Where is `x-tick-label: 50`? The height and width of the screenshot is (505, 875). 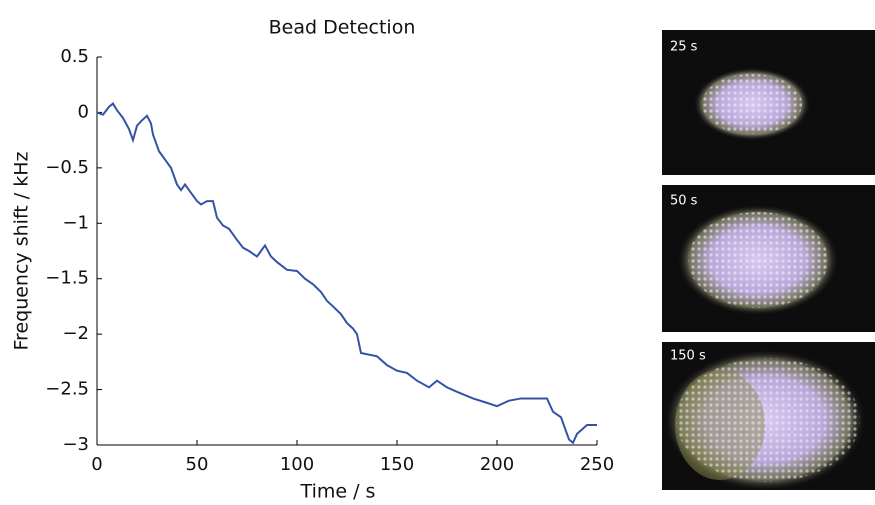
x-tick-label: 50 is located at coordinates (197, 464).